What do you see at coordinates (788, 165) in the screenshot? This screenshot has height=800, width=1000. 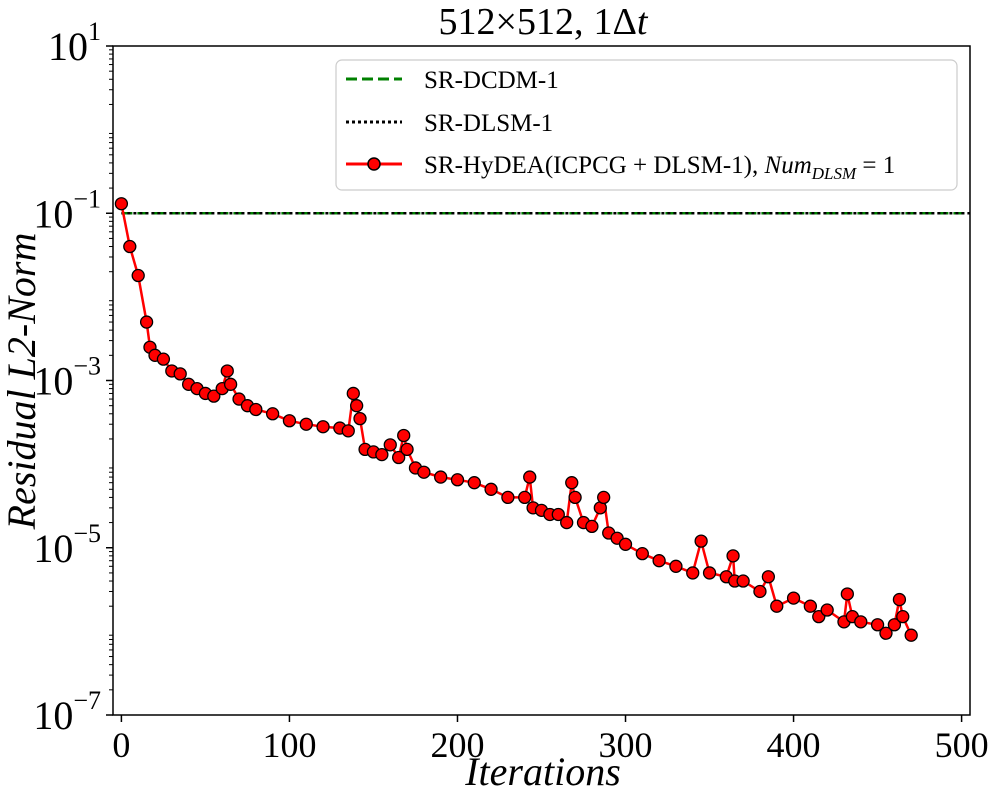 I see `legend-label-hydea-num: Num` at bounding box center [788, 165].